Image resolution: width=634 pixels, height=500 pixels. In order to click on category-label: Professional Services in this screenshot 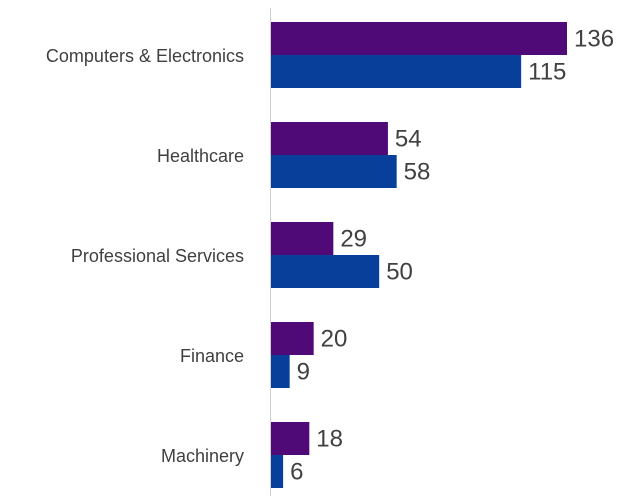, I will do `click(157, 256)`.